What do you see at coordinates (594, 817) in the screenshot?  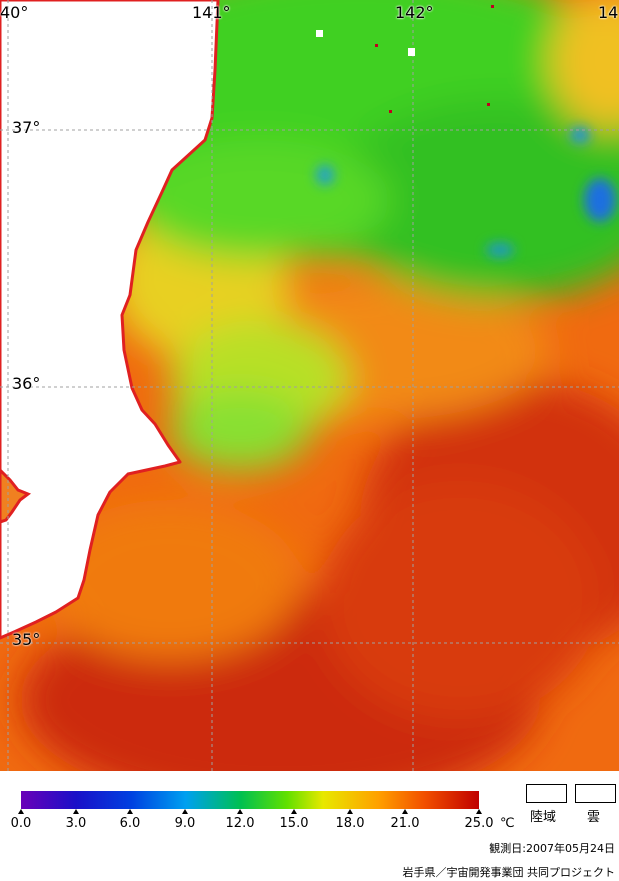 I see `cloud-legend-label: 雲` at bounding box center [594, 817].